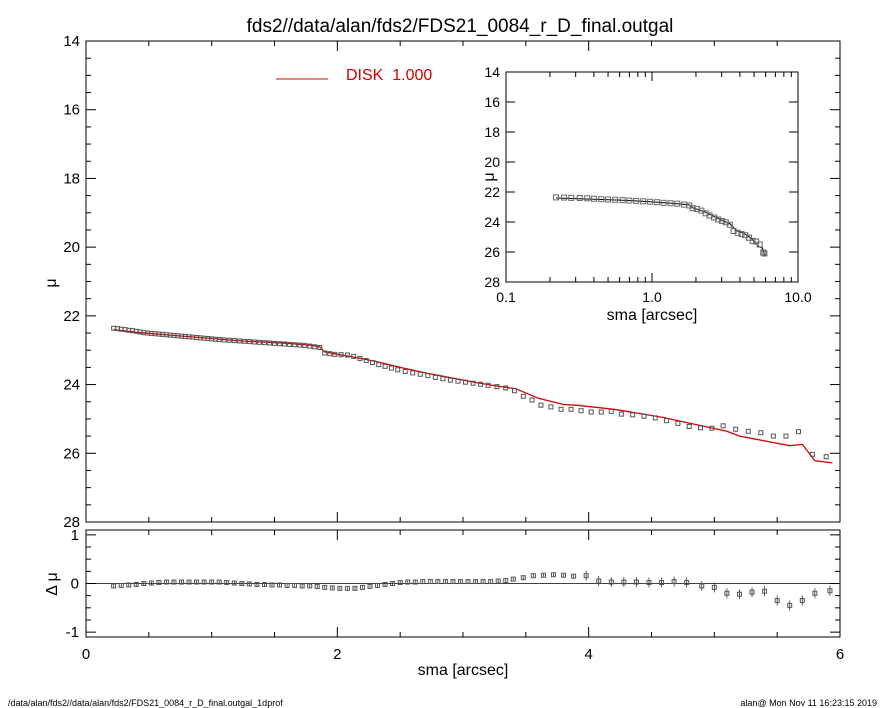 The width and height of the screenshot is (885, 708). Describe the element at coordinates (588, 654) in the screenshot. I see `x-tick-label: 4` at that location.